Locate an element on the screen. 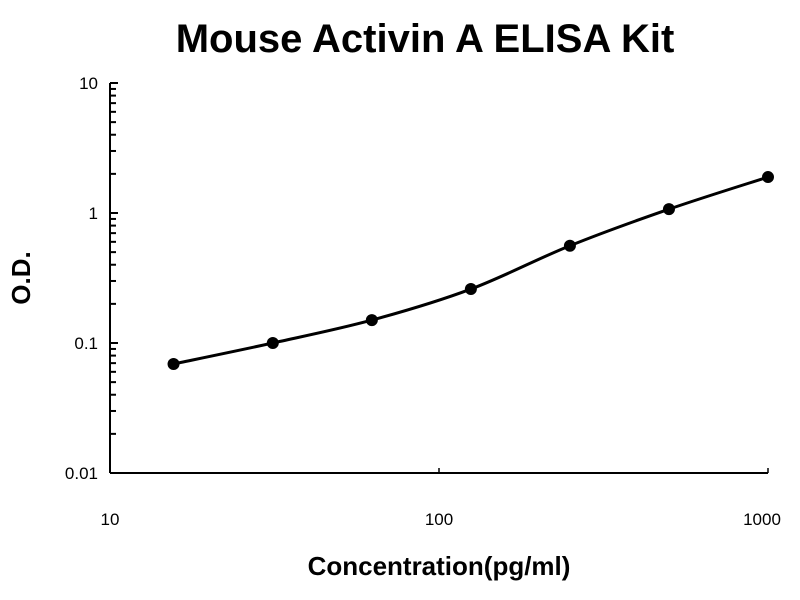  y-axis-label: O.D. is located at coordinates (21, 277).